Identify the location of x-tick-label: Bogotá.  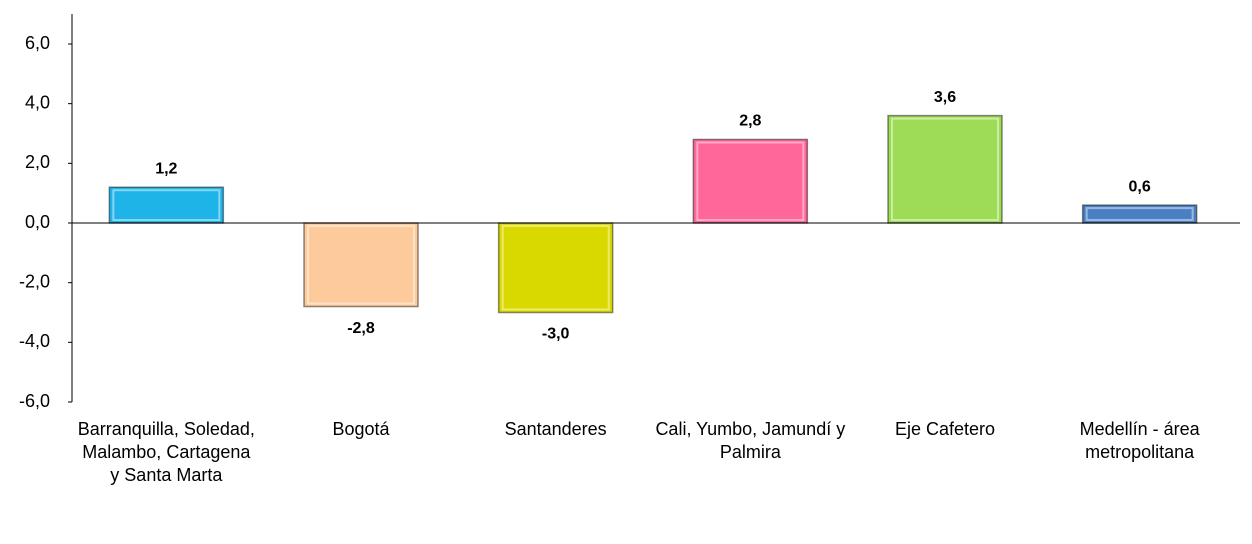
(361, 429).